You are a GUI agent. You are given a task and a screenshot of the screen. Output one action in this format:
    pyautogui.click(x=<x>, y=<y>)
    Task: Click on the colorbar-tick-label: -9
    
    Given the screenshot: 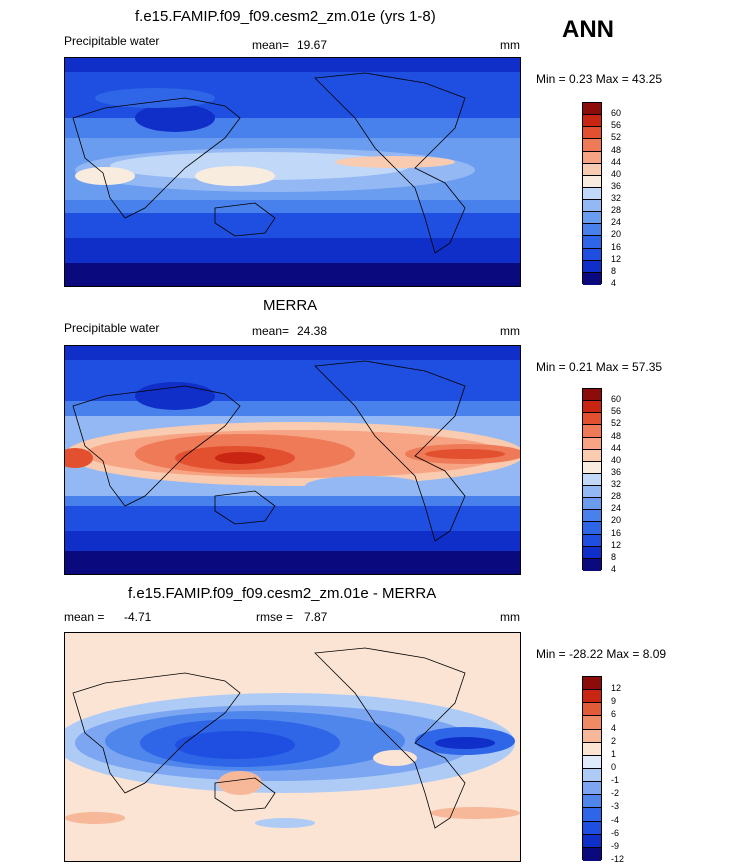 What is the action you would take?
    pyautogui.click(x=615, y=845)
    